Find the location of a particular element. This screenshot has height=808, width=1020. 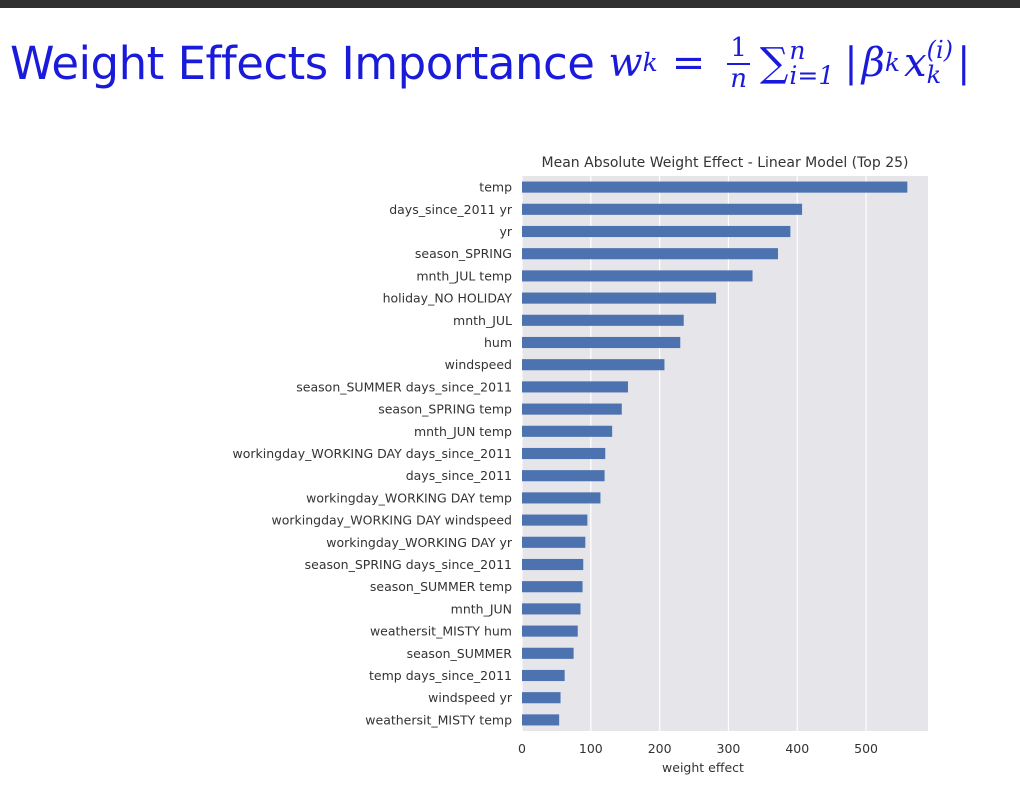

formula-frac-num: 1 is located at coordinates (738, 50).